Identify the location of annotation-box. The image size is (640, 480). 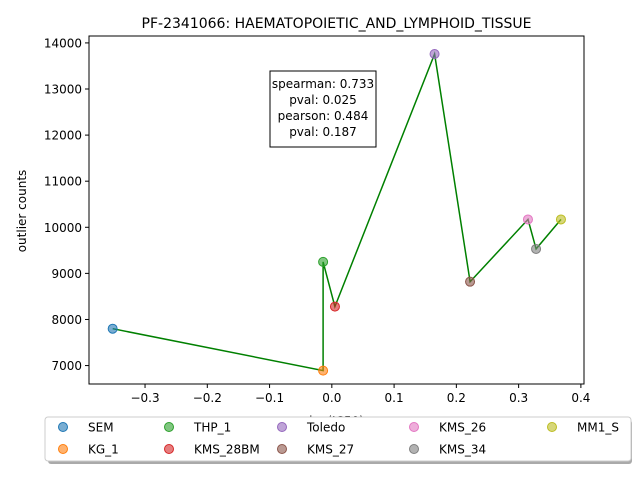
(323, 109).